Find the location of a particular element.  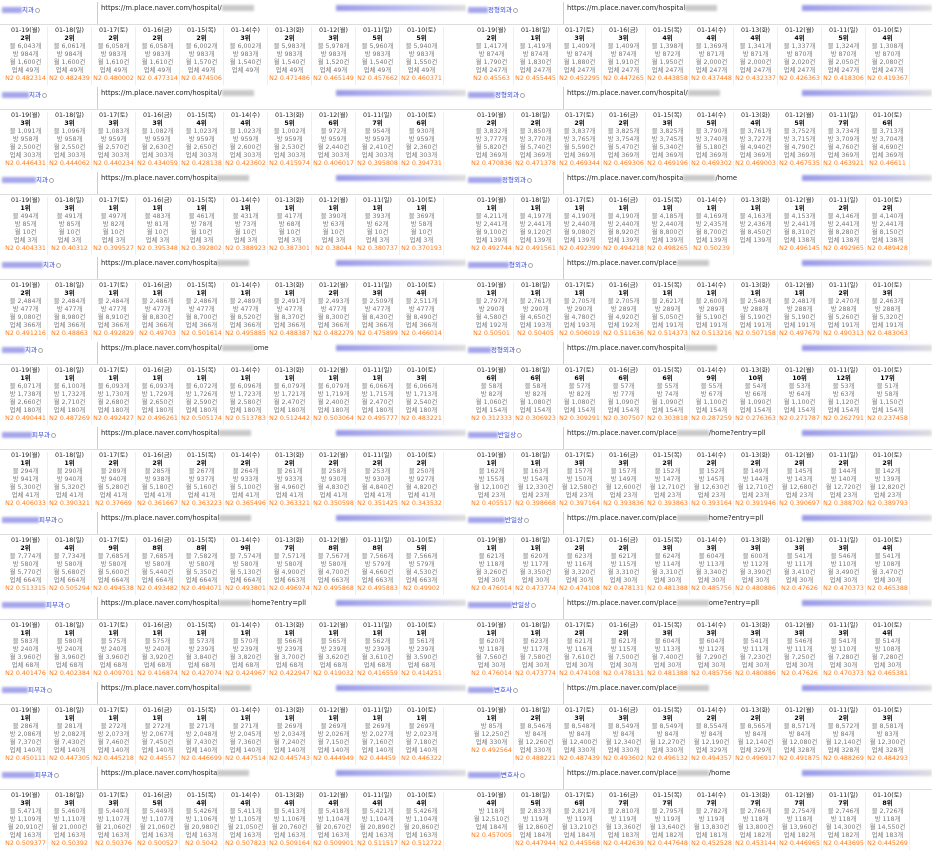

date-label: 01-16(금) is located at coordinates (157, 200).